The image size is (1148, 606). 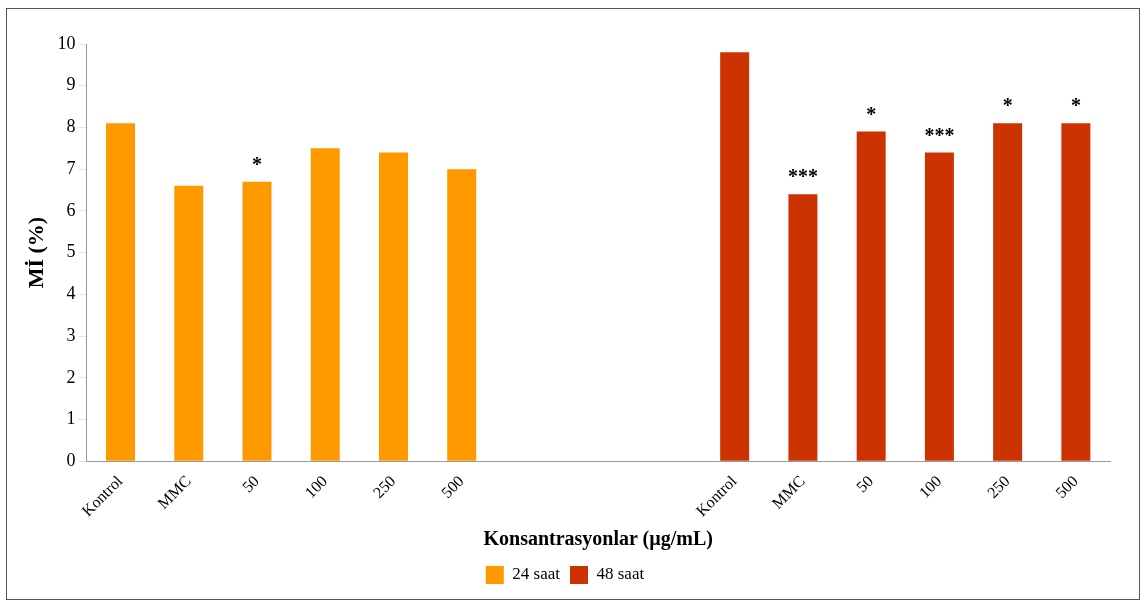 I want to click on y-tick-label: 6, so click(x=71, y=209).